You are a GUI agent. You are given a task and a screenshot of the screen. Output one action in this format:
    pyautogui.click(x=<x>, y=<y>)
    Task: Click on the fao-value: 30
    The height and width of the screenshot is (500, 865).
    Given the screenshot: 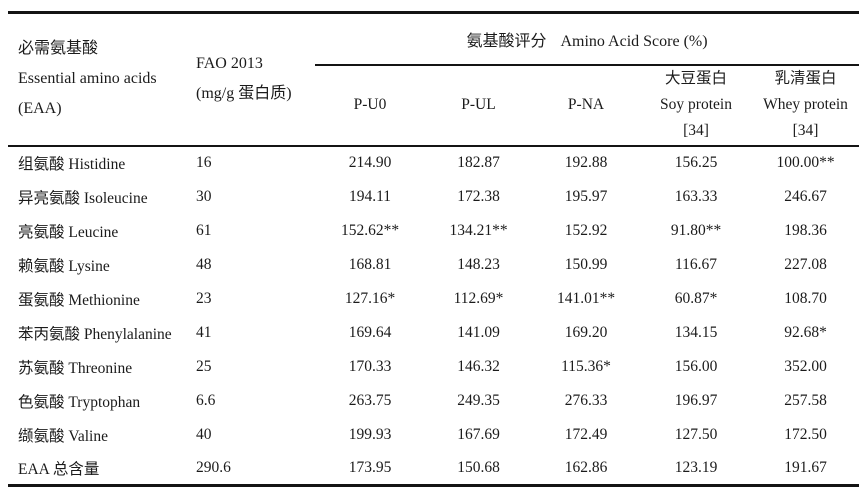 What is the action you would take?
    pyautogui.click(x=204, y=196)
    